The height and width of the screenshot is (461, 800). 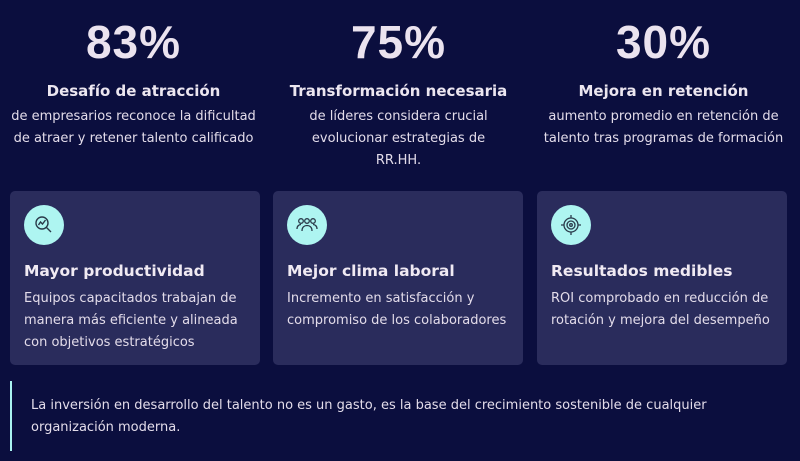 I want to click on card-title: Resultados medibles, so click(x=642, y=271).